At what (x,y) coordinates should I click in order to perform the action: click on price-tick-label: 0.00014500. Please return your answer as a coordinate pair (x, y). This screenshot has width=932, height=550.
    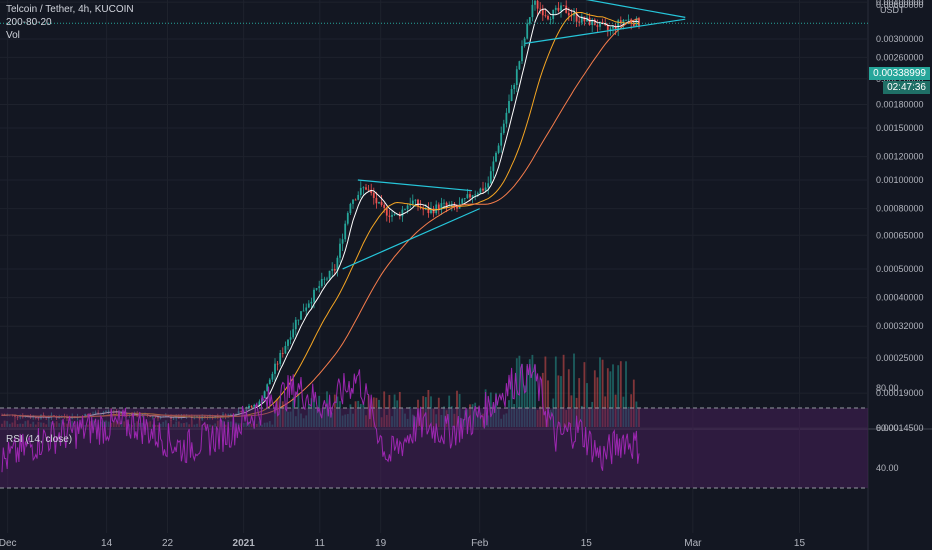
    Looking at the image, I should click on (900, 428).